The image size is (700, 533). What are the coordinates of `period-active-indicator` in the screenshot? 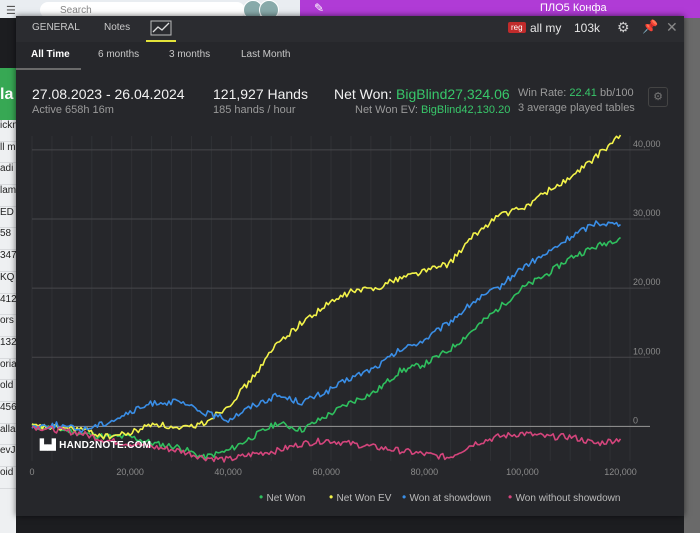 It's located at (48, 69).